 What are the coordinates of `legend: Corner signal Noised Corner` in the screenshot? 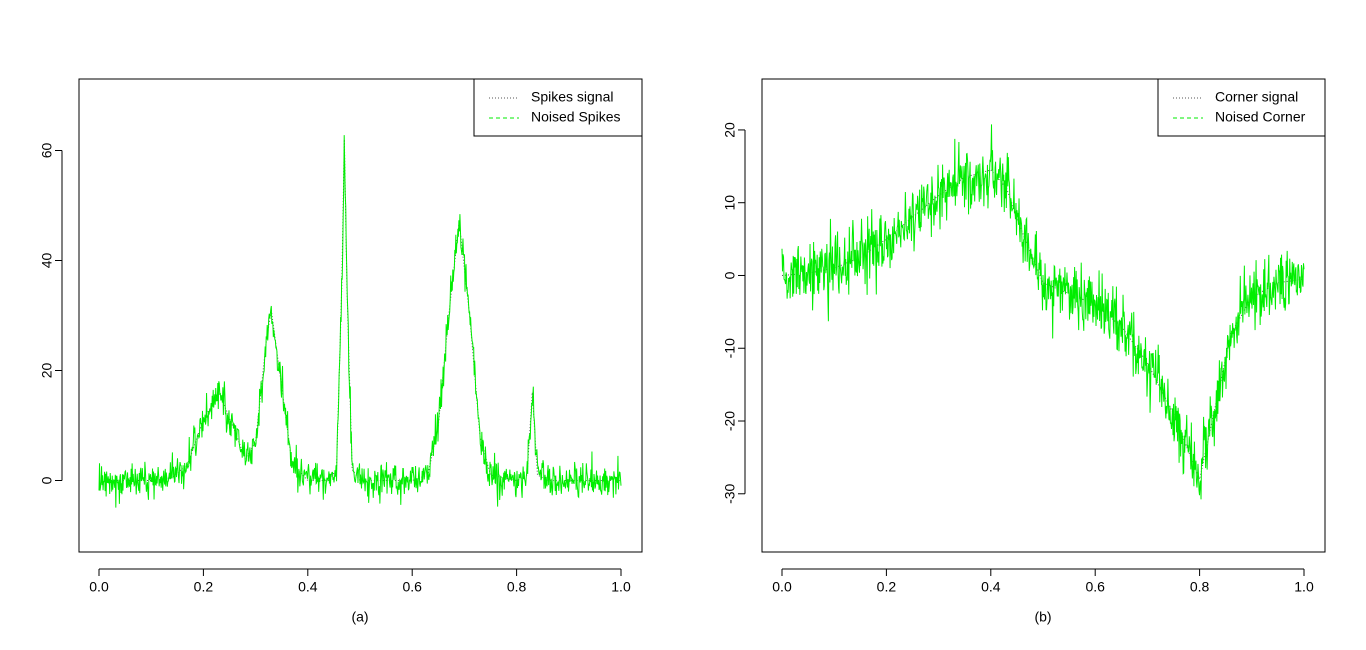 It's located at (1241, 107).